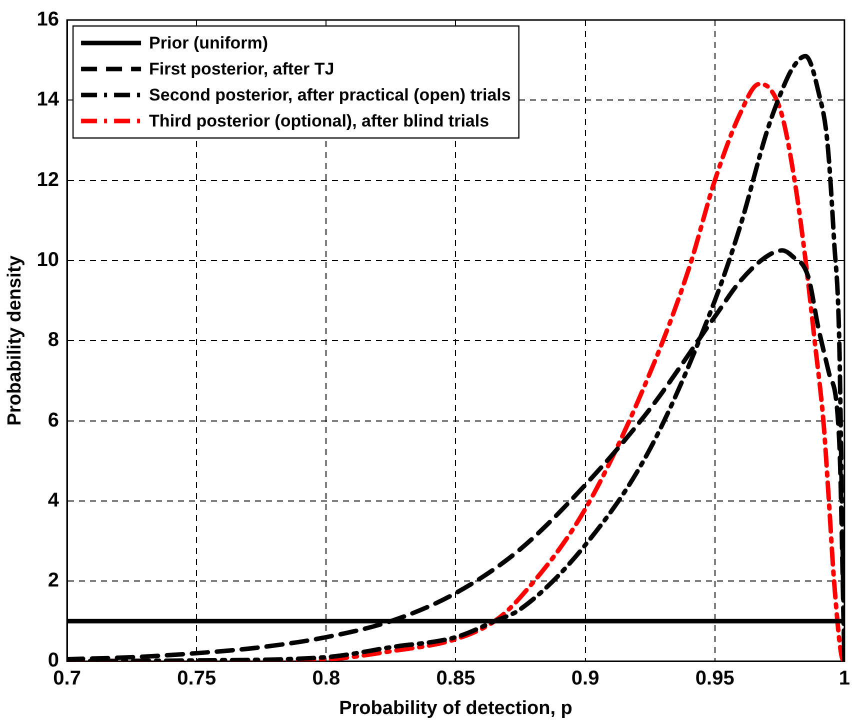  Describe the element at coordinates (714, 679) in the screenshot. I see `x-tick-label: 0.95` at that location.